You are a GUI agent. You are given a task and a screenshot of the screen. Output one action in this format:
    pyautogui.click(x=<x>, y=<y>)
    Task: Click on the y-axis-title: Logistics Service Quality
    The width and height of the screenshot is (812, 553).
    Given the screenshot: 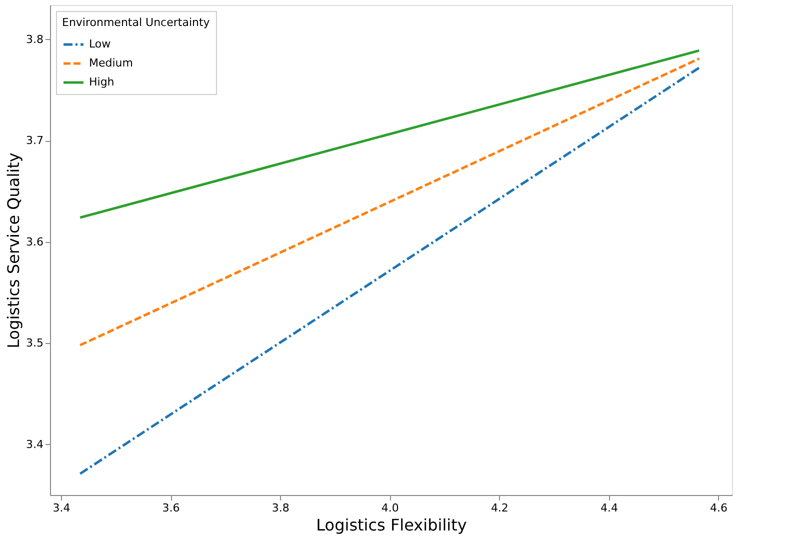 What is the action you would take?
    pyautogui.click(x=14, y=250)
    